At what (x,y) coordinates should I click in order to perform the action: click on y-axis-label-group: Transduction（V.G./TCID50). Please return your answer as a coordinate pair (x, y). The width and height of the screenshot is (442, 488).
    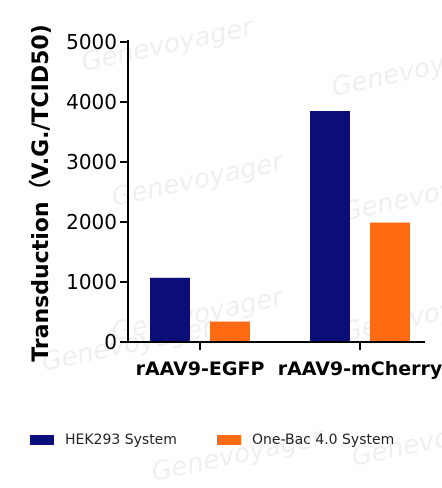
    Looking at the image, I should click on (41, 193).